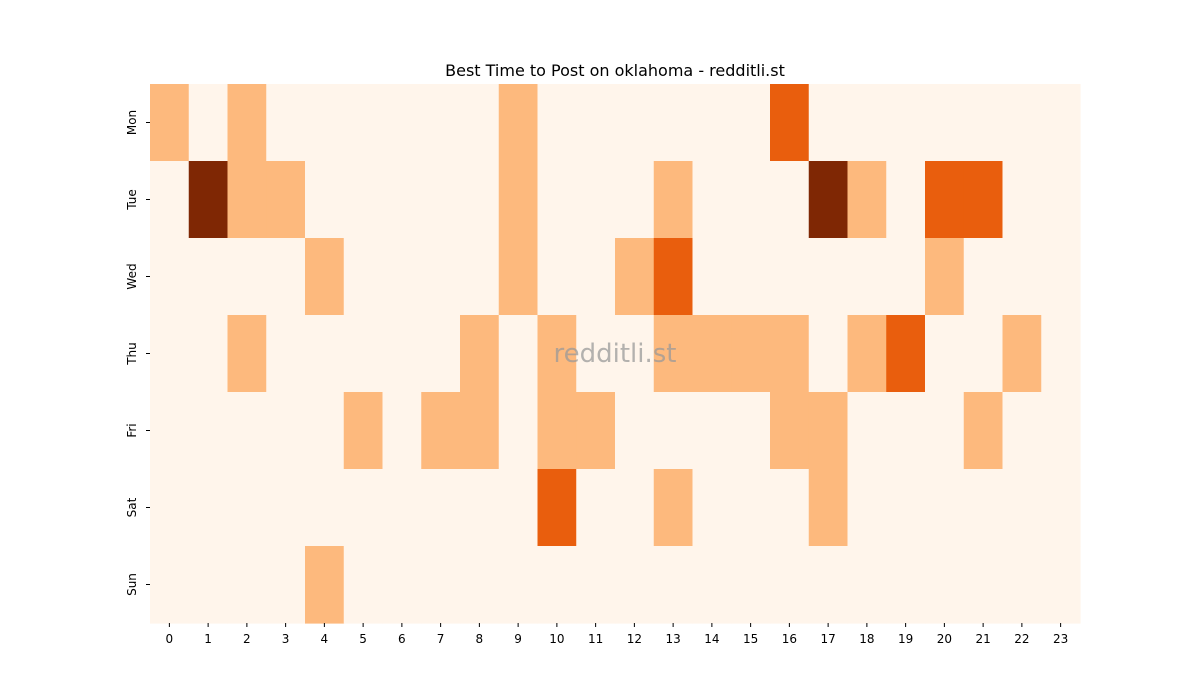  Describe the element at coordinates (944, 639) in the screenshot. I see `x-tick-label-20: 20` at that location.